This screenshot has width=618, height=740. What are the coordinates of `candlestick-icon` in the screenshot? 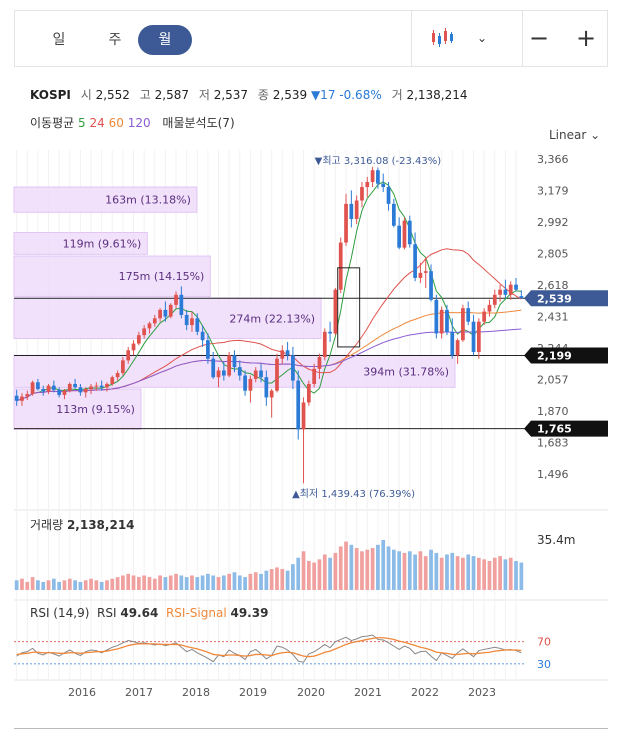 It's located at (442, 38).